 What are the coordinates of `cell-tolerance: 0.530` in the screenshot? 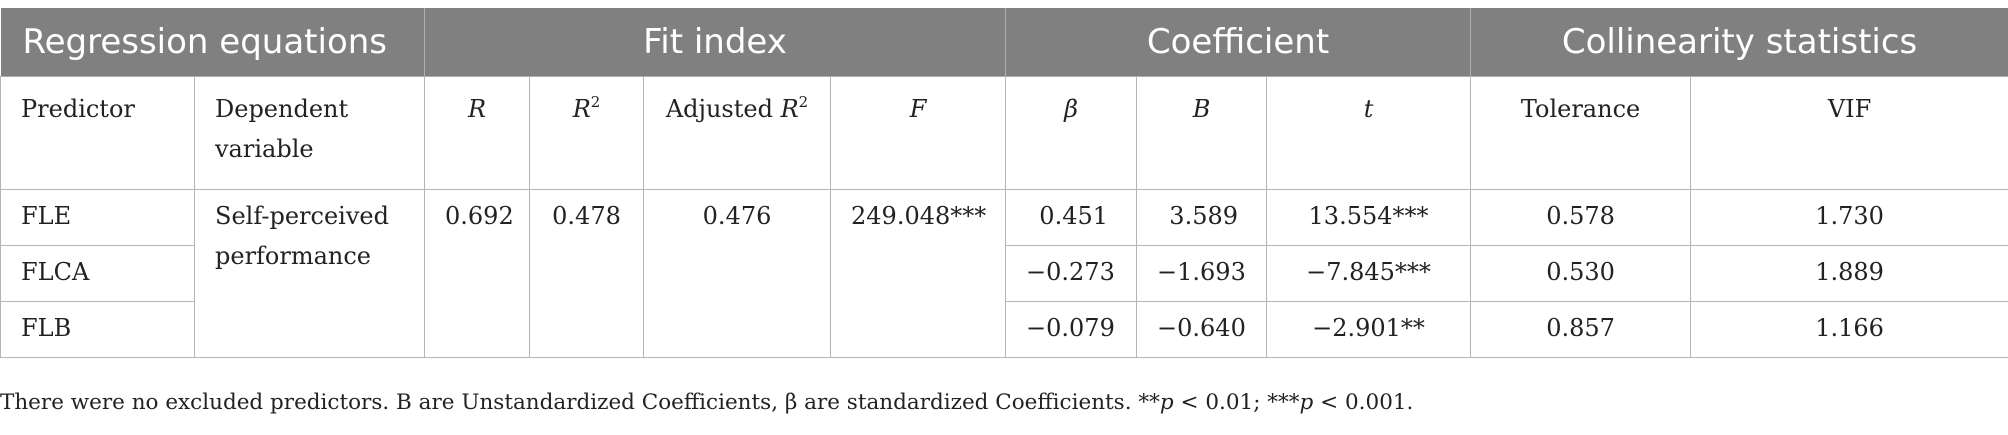 It's located at (1581, 273).